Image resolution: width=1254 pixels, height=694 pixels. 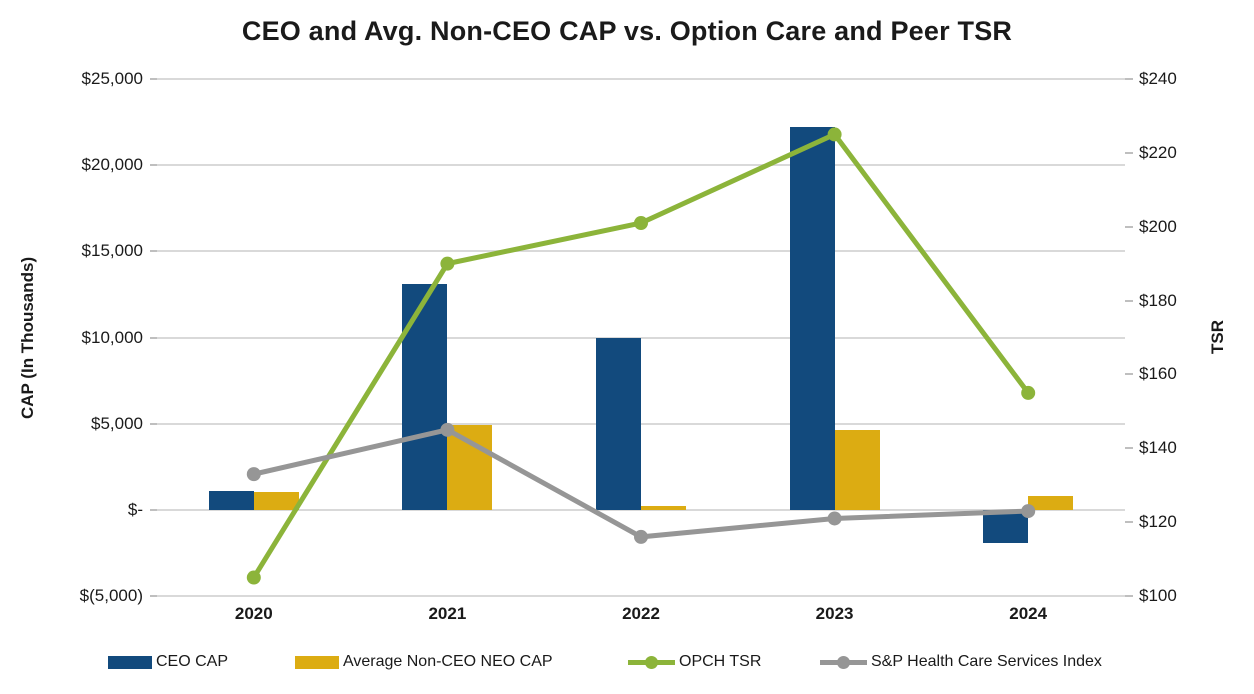 I want to click on bar-ceo-cap-2023, so click(x=812, y=318).